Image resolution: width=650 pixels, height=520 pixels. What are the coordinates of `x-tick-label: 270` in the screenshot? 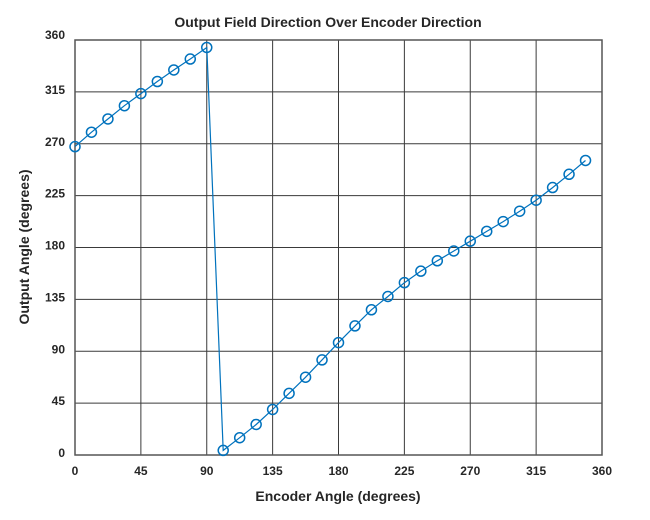 It's located at (470, 471).